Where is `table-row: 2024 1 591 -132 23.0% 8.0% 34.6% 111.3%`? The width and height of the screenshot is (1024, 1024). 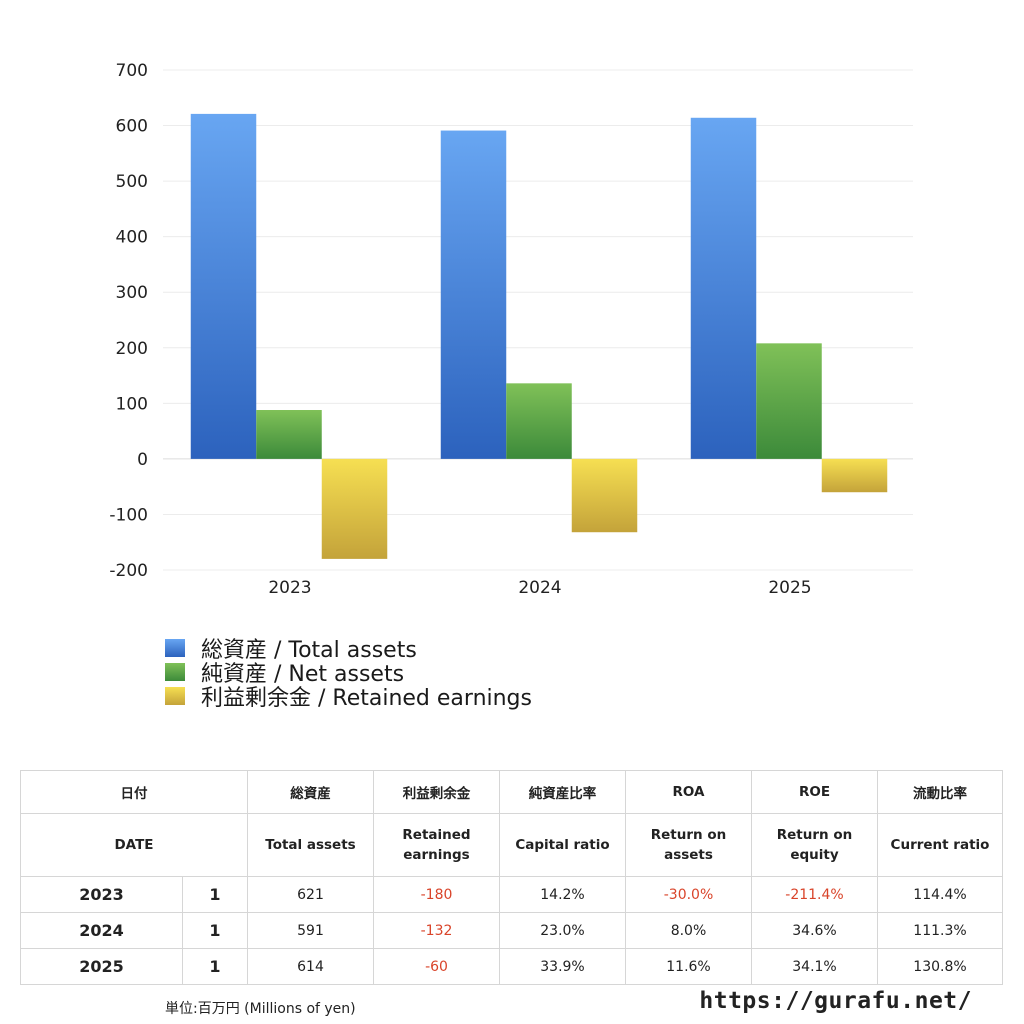 table-row: 2024 1 591 -132 23.0% 8.0% 34.6% 111.3% is located at coordinates (511, 930).